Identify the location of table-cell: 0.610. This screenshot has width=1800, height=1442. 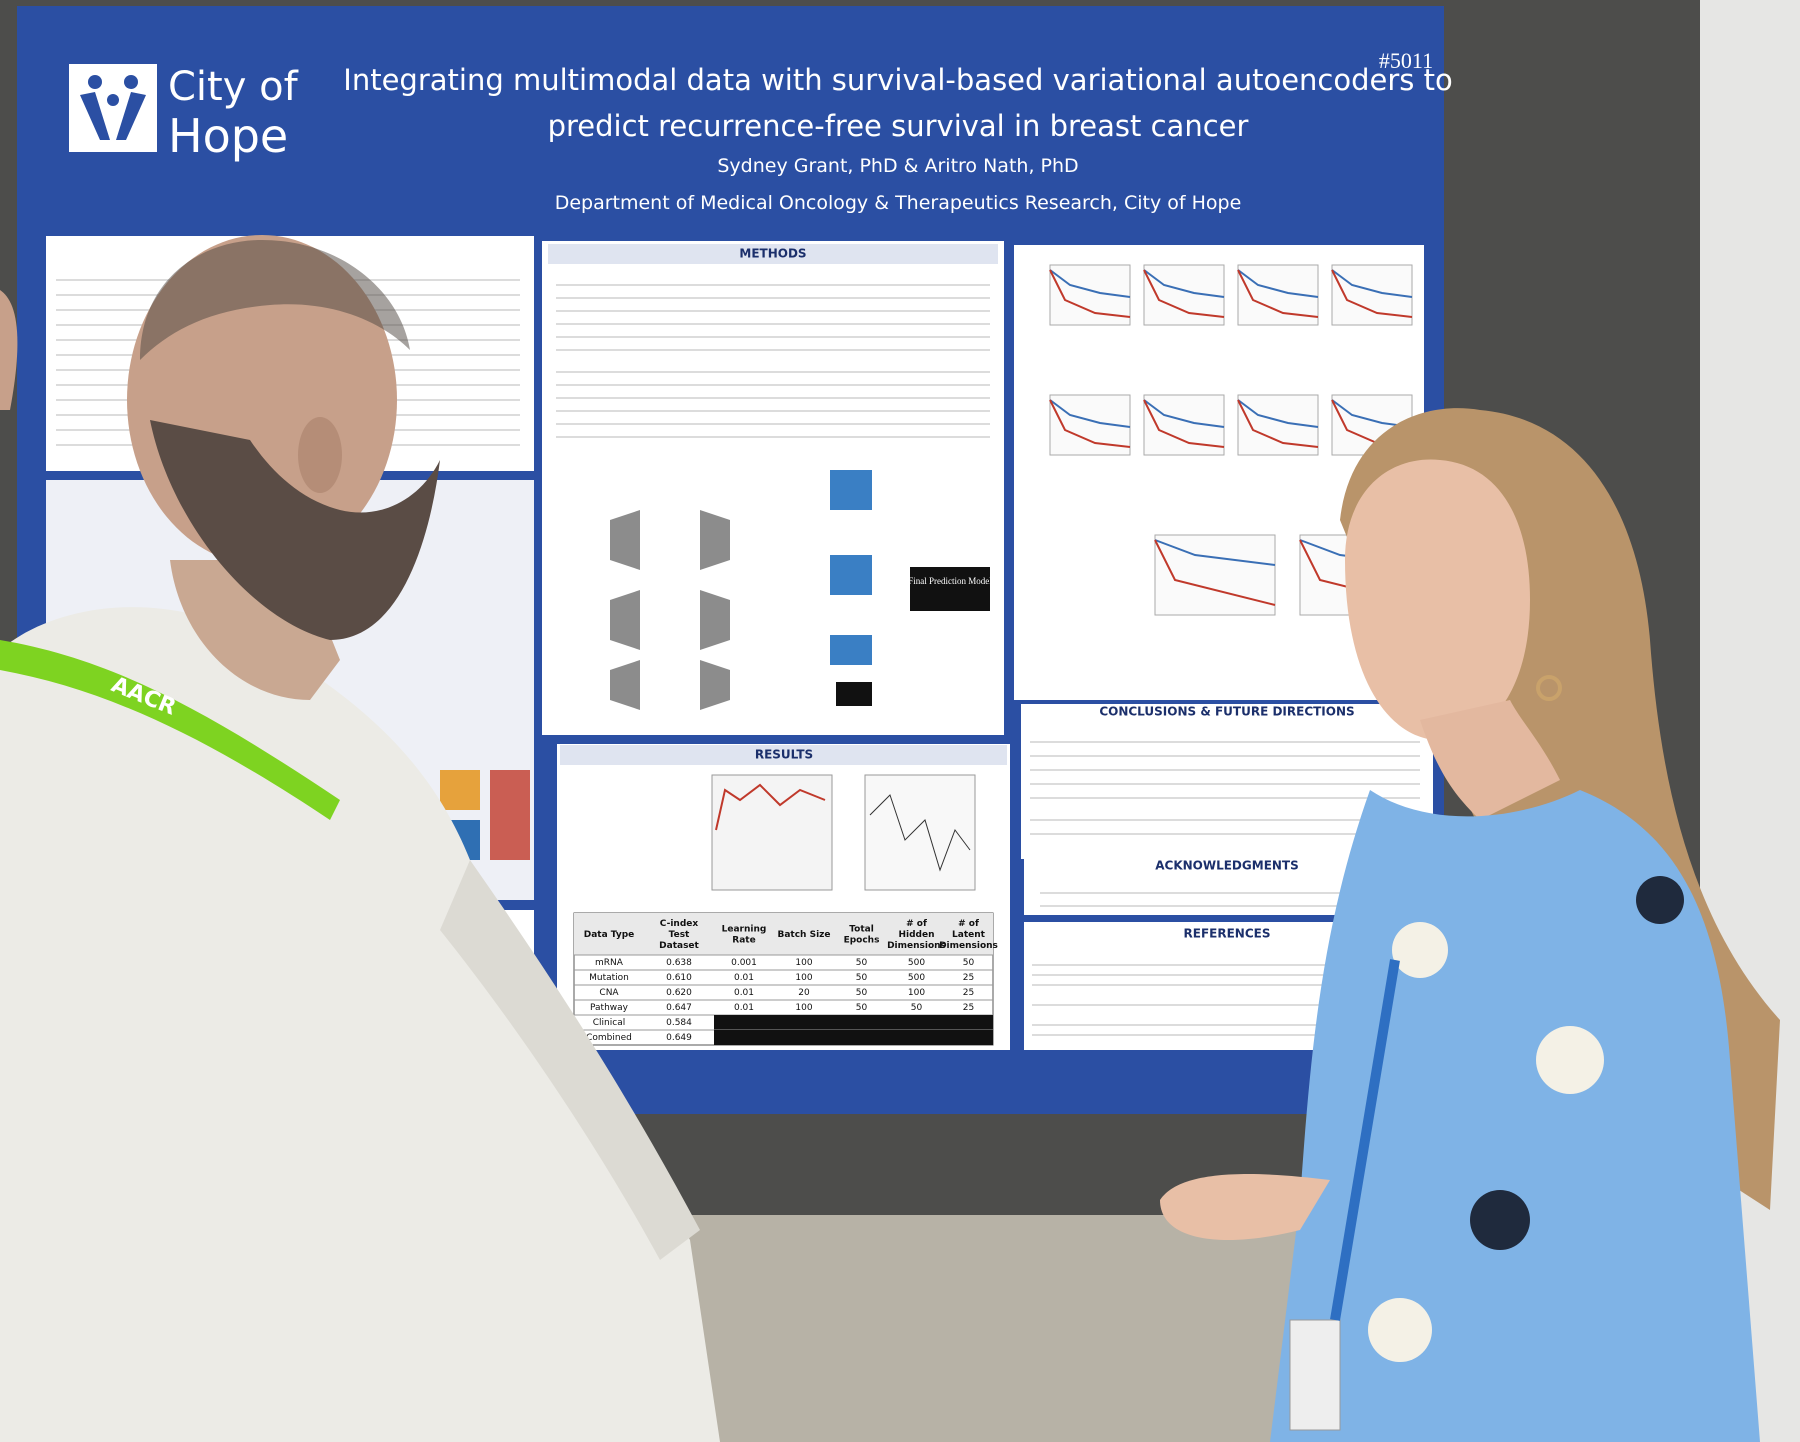
(679, 978).